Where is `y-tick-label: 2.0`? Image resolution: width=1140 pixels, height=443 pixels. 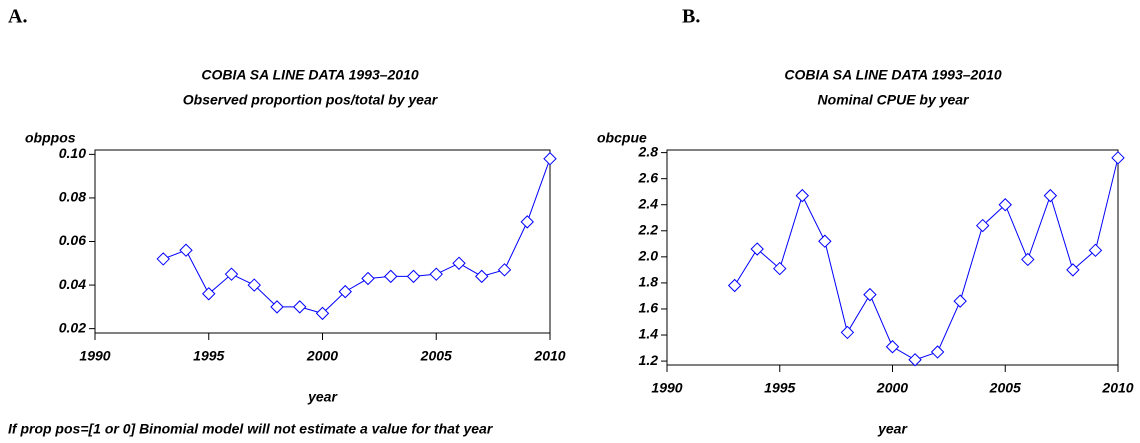 y-tick-label: 2.0 is located at coordinates (648, 256).